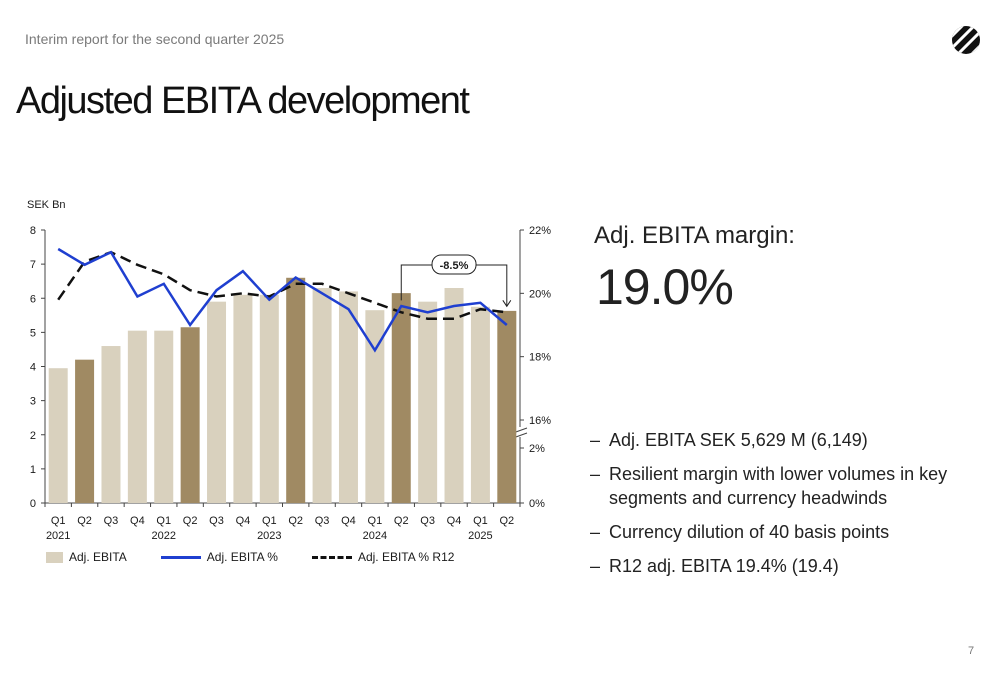  What do you see at coordinates (537, 449) in the screenshot?
I see `y-right-tick-label: 2%` at bounding box center [537, 449].